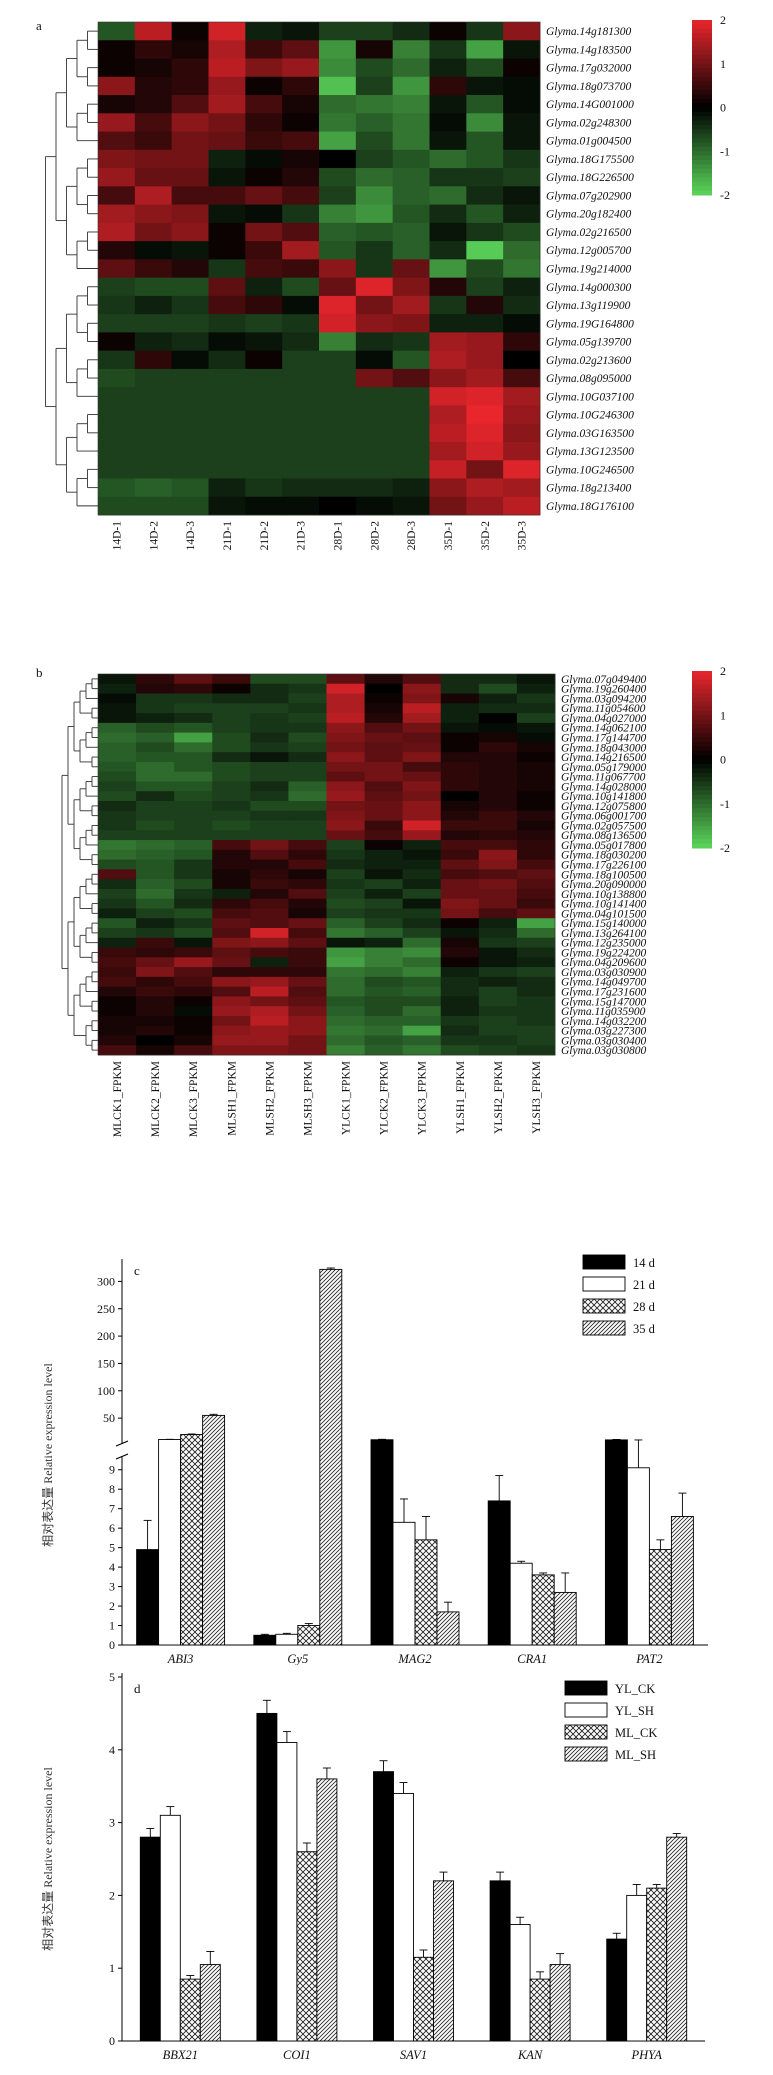  I want to click on legend-swatch, so click(604, 1328).